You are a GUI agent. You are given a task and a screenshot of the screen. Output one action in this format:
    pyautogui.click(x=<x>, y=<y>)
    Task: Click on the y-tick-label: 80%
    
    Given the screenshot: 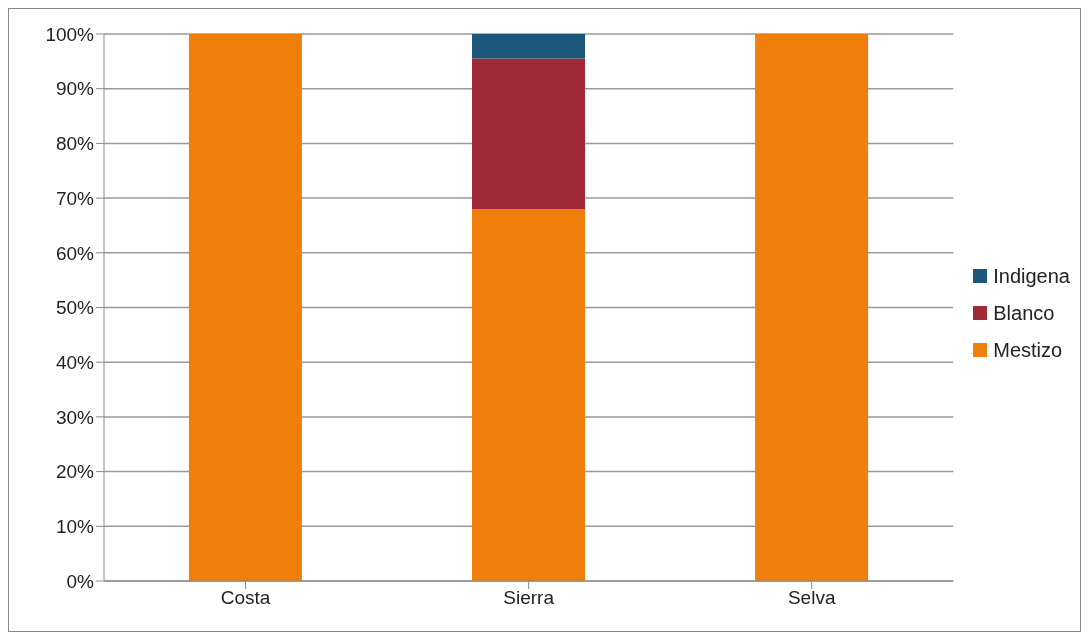 What is the action you would take?
    pyautogui.click(x=75, y=144)
    